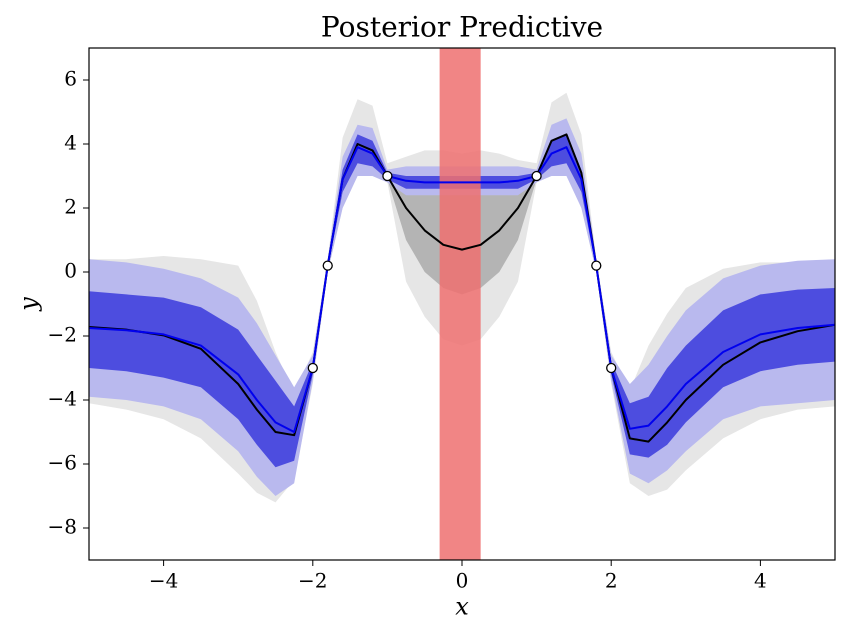 This screenshot has height=638, width=850. Describe the element at coordinates (462, 27) in the screenshot. I see `chart-title: Posterior Predictive` at that location.